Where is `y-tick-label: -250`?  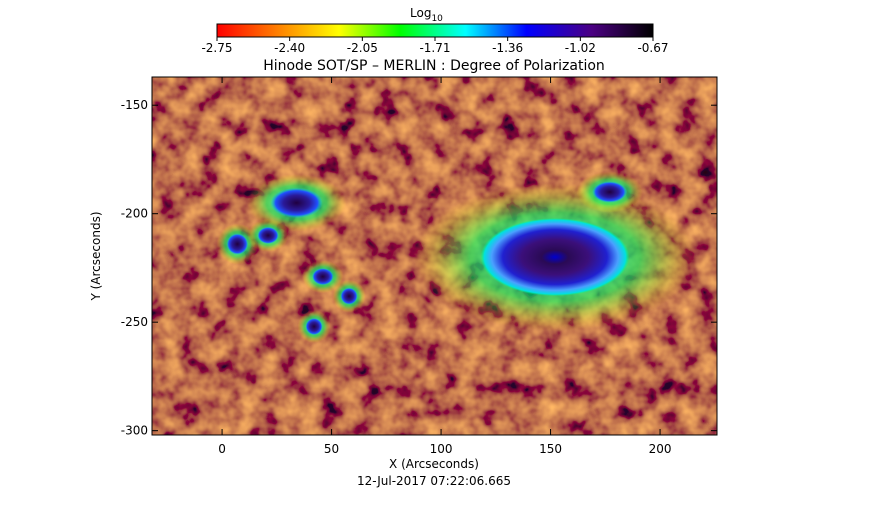 y-tick-label: -250 is located at coordinates (134, 322).